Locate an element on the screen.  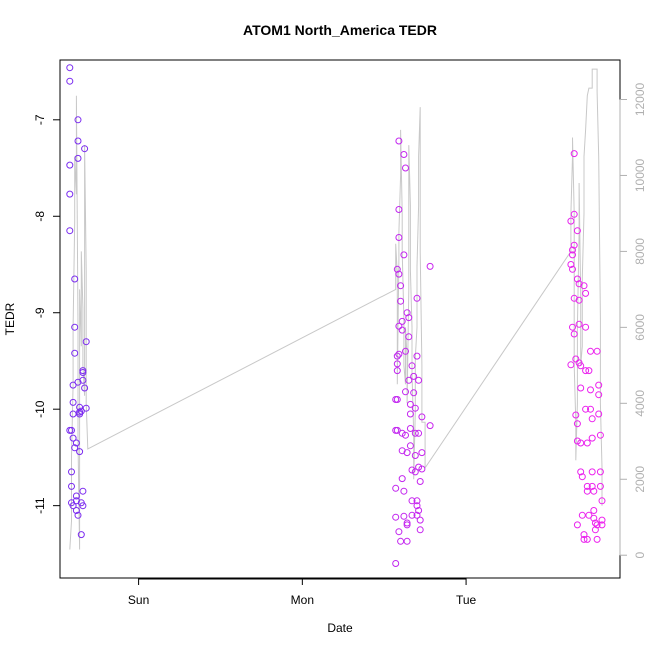
y-axis-label: TEDR is located at coordinates (10, 318).